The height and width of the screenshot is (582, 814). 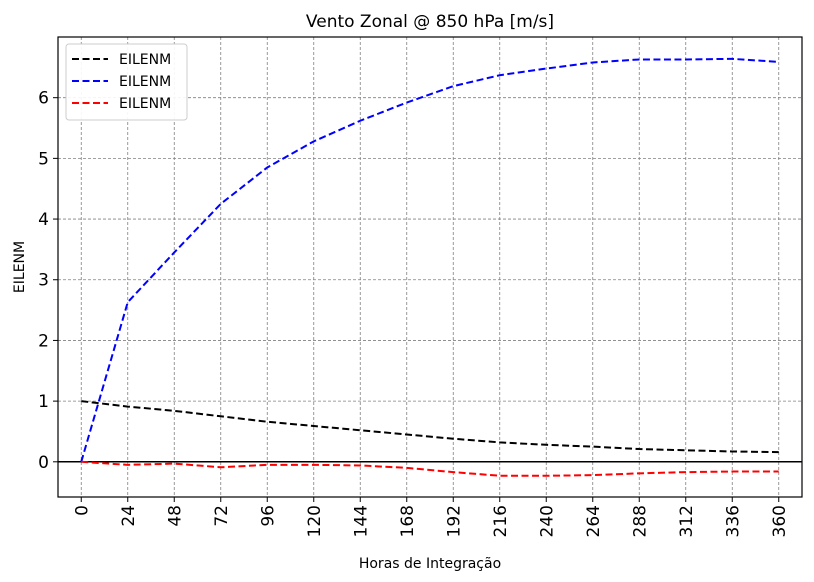 I want to click on x-tick-label: 312, so click(x=687, y=521).